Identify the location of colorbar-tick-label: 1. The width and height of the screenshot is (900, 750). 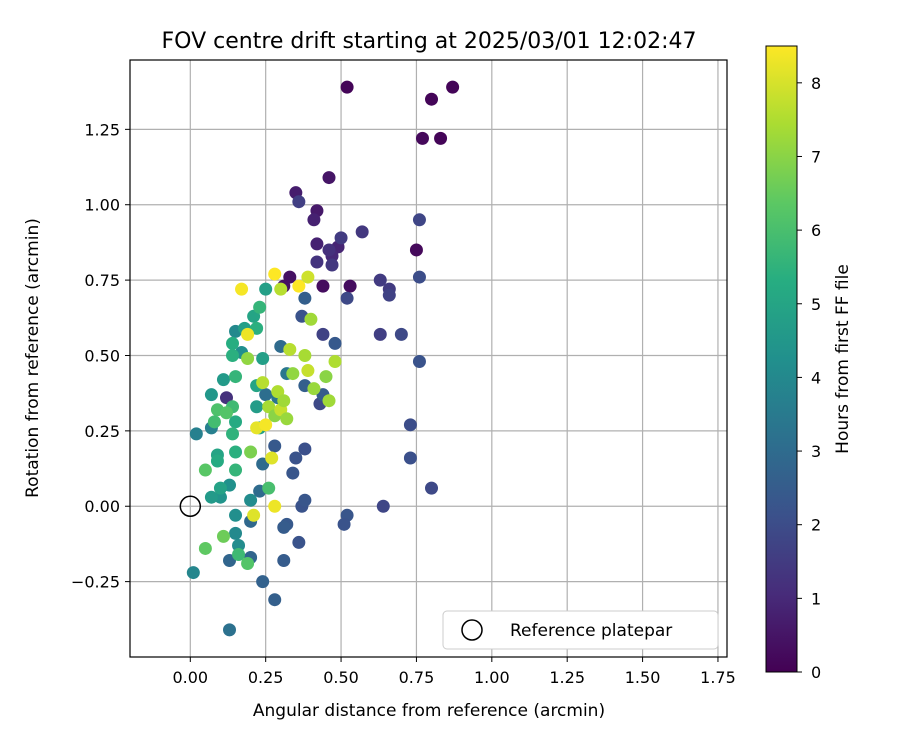
(816, 598).